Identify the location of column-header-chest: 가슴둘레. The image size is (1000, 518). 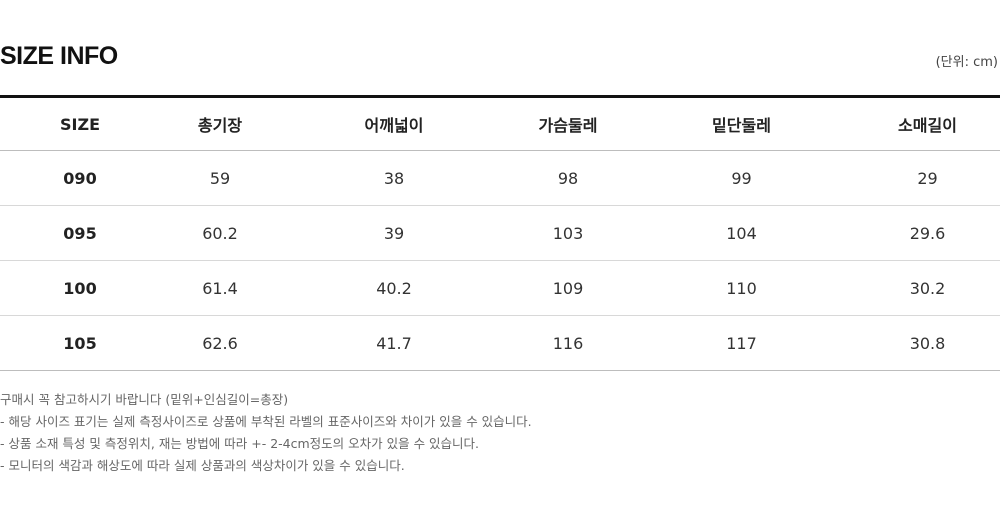
(568, 123).